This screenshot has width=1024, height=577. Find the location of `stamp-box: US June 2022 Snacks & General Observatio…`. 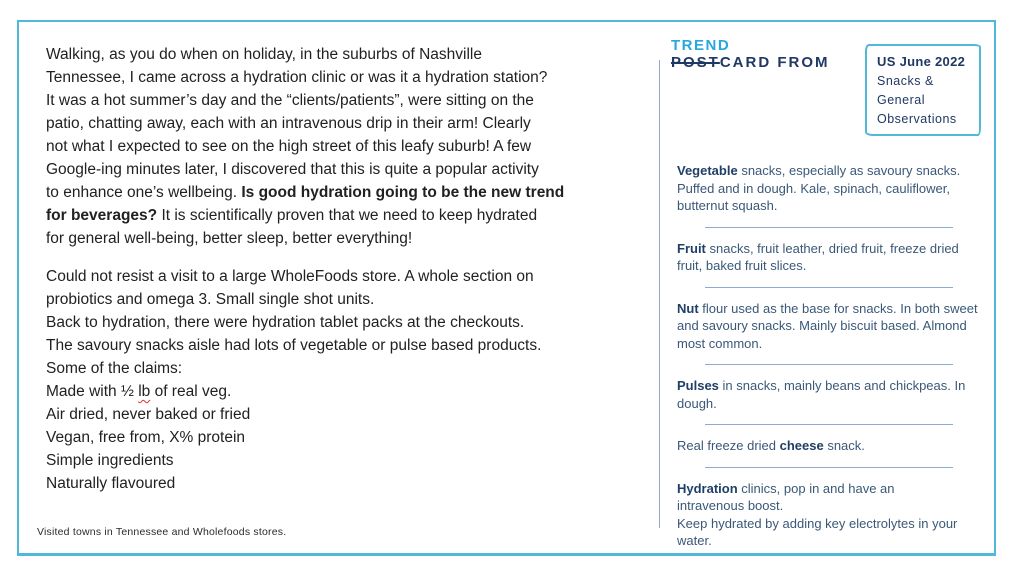

stamp-box: US June 2022 Snacks & General Observatio… is located at coordinates (923, 90).